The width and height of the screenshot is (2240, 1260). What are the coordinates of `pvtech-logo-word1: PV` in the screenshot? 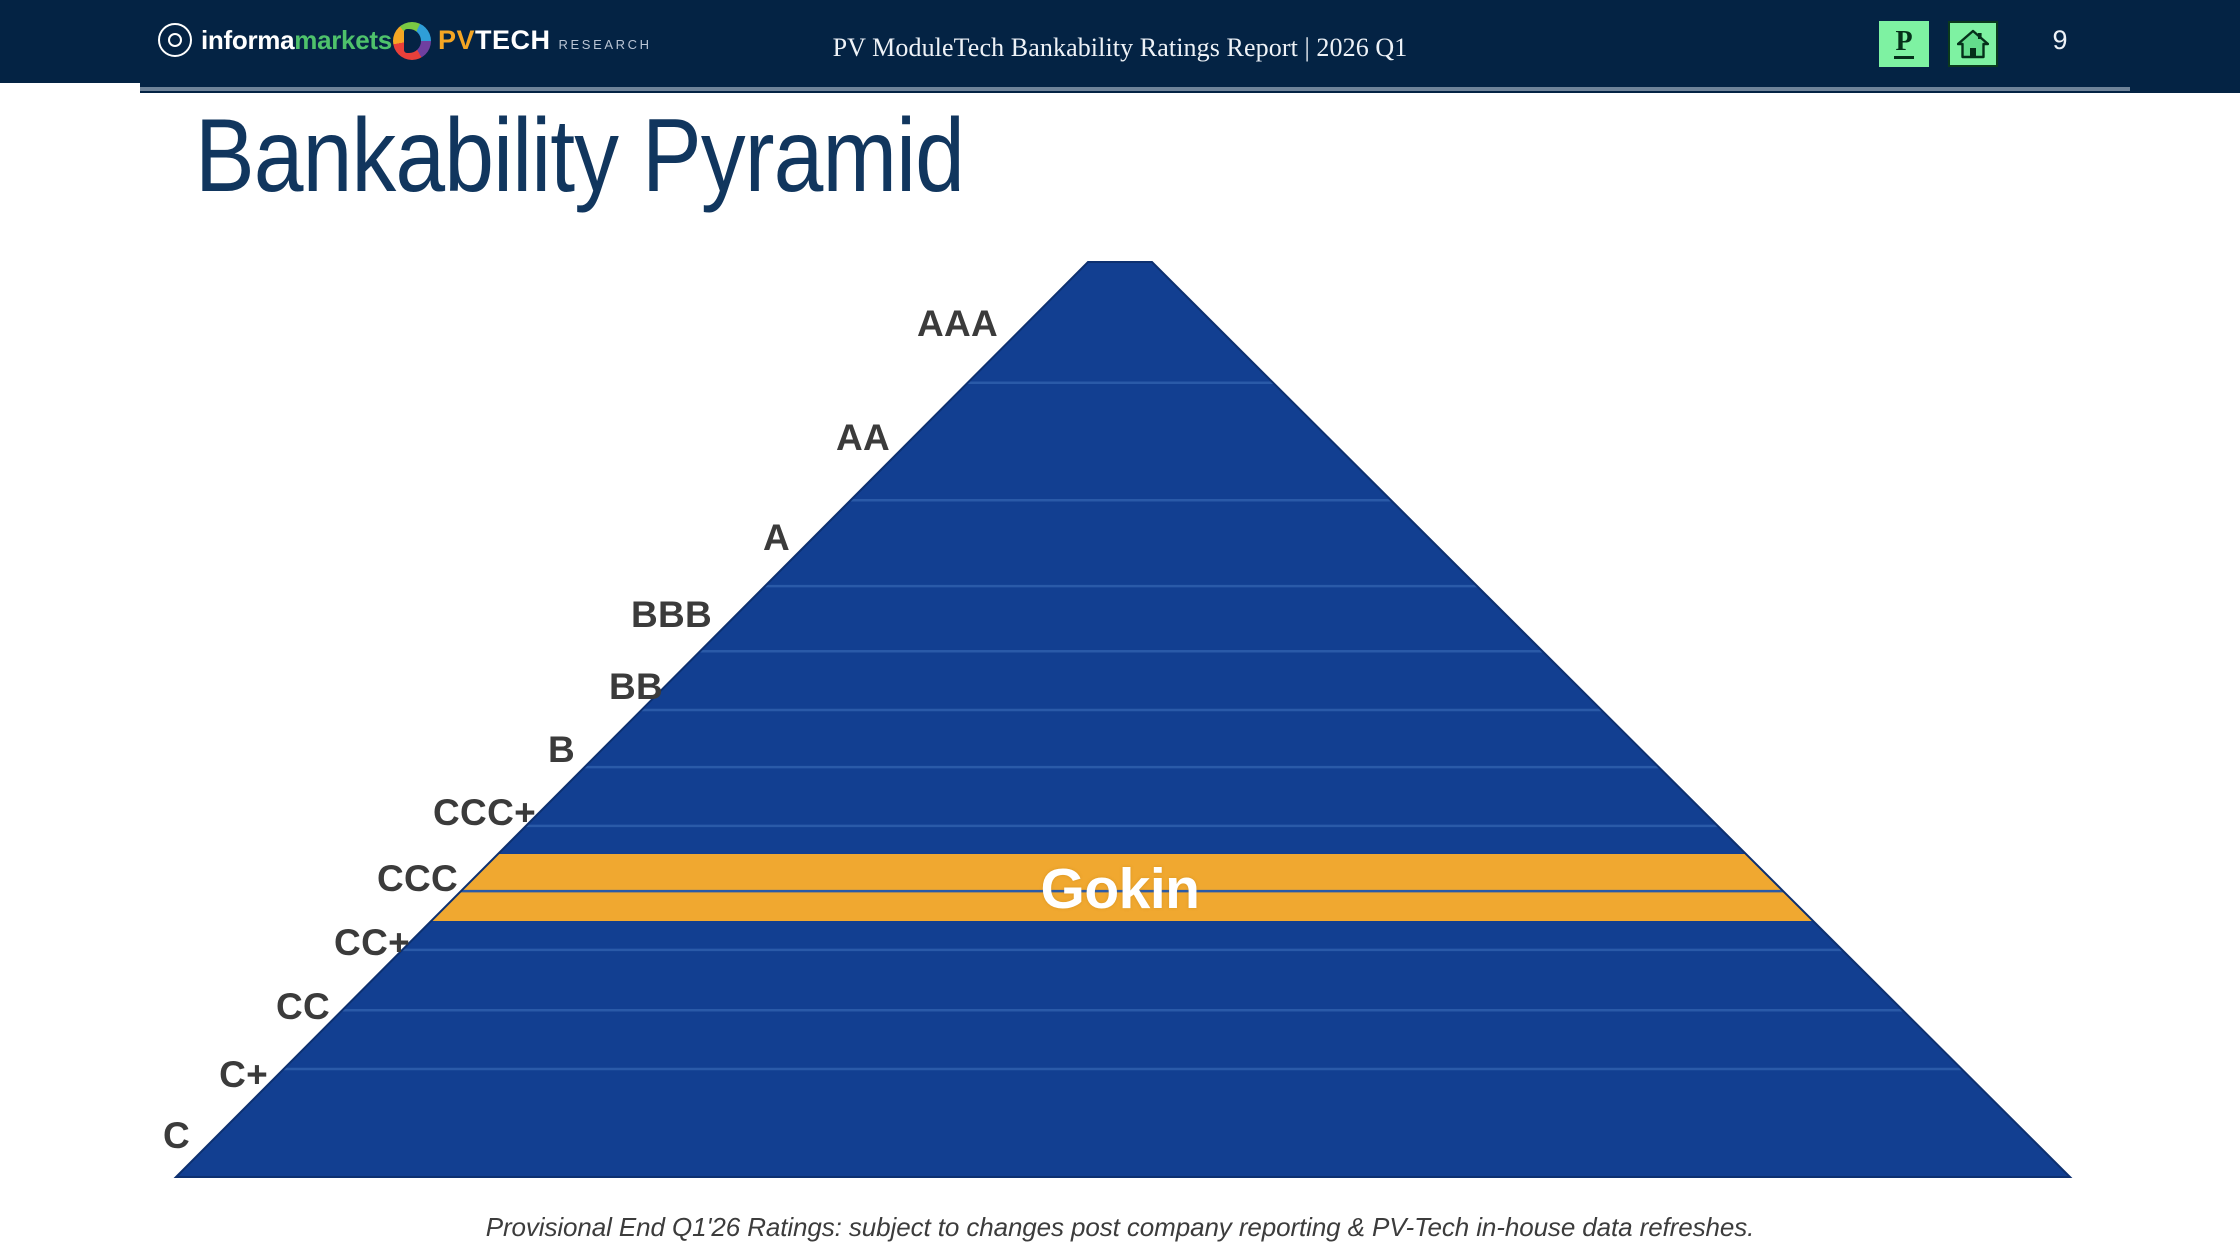 It's located at (457, 40).